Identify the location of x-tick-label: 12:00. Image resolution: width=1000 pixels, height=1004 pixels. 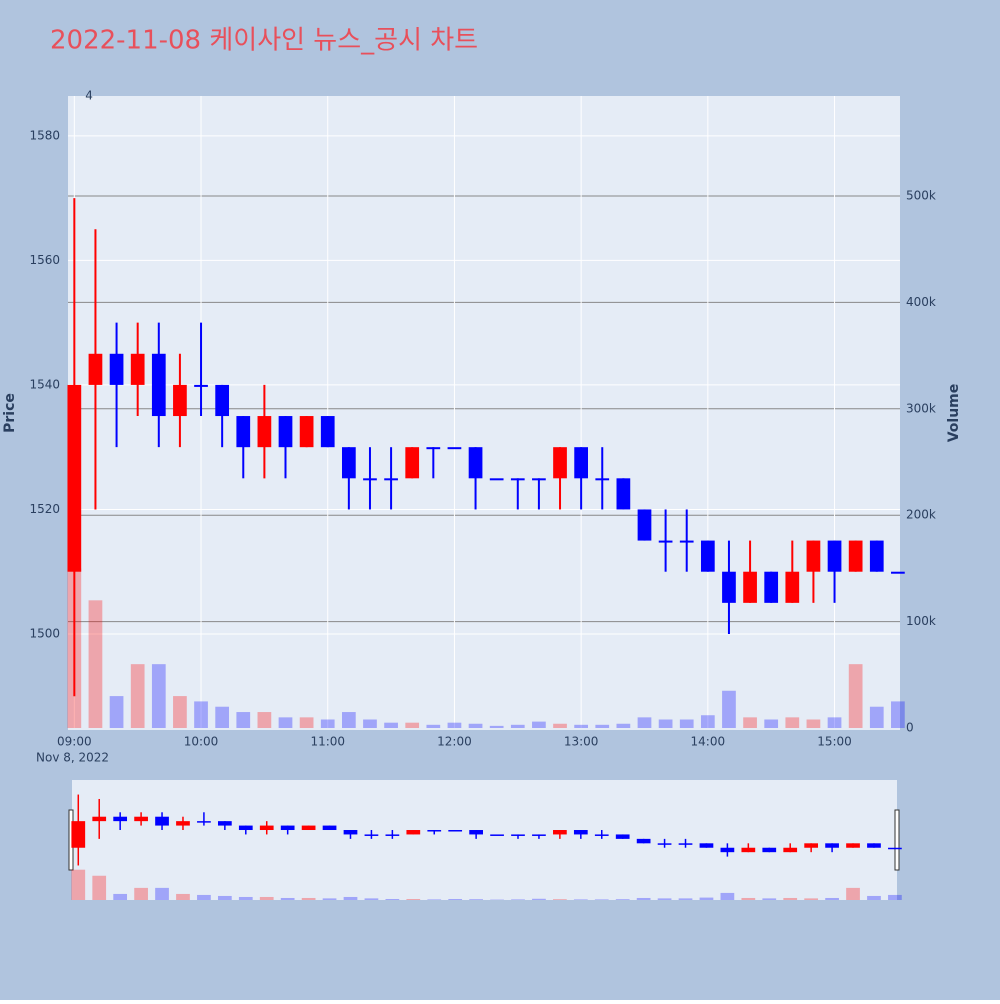
(454, 742).